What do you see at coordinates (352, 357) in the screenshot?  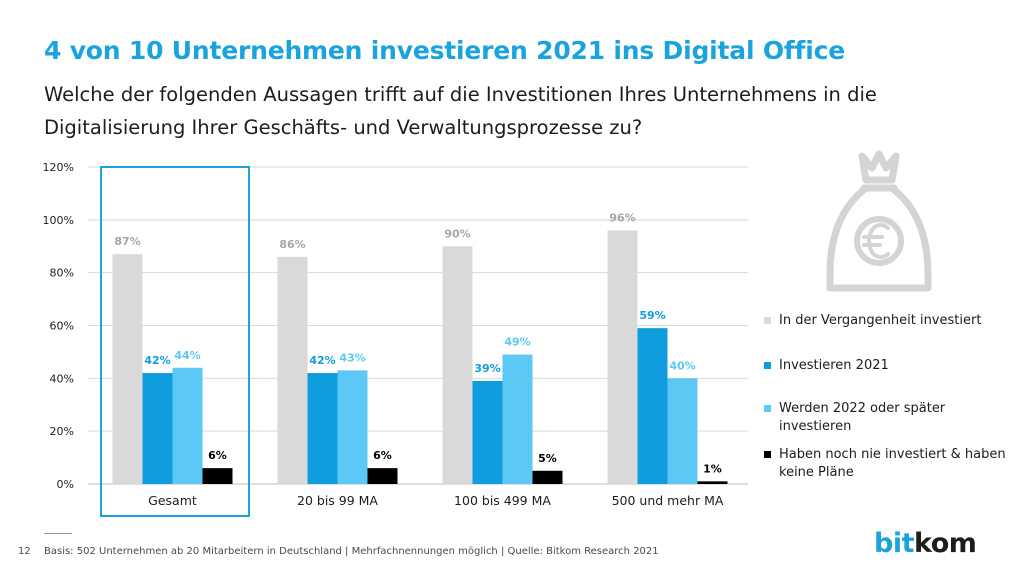 I see `data-label: 43%` at bounding box center [352, 357].